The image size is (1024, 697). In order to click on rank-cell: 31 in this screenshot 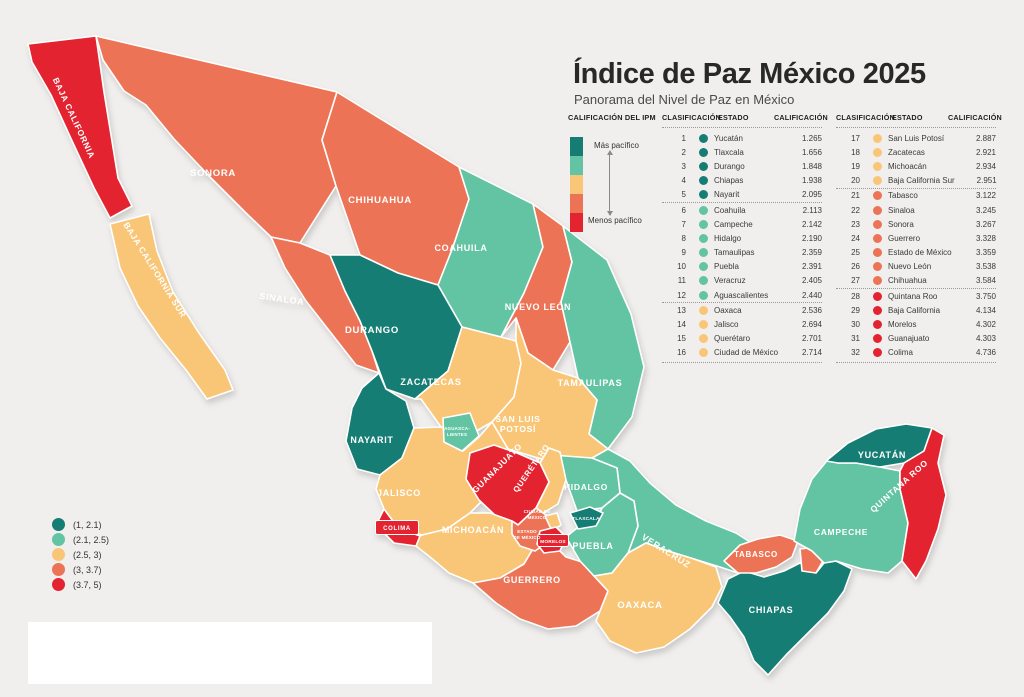, I will do `click(855, 339)`.